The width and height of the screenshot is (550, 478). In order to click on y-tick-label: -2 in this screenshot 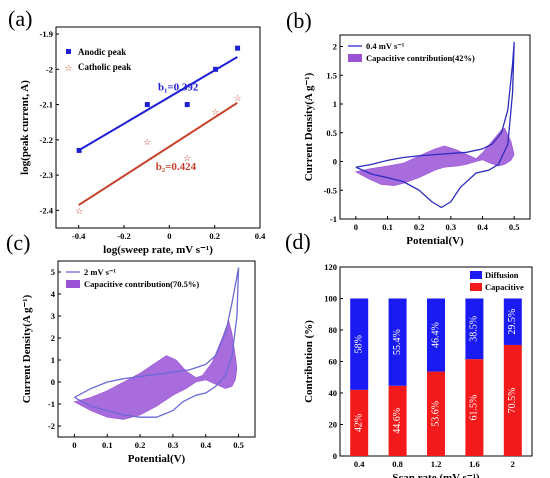, I will do `click(51, 426)`.